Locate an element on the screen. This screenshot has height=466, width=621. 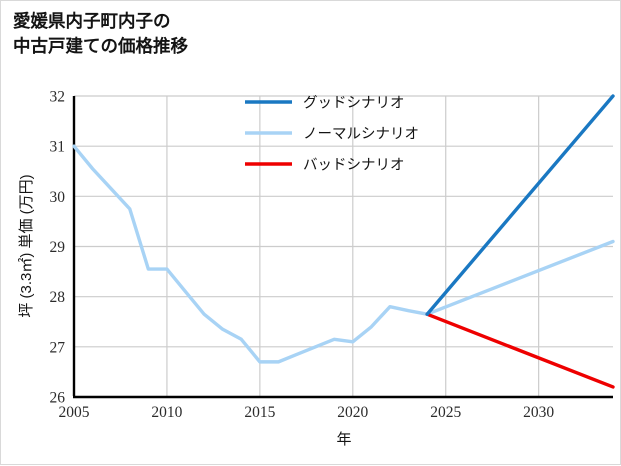
y-tick-label: 31 is located at coordinates (58, 147).